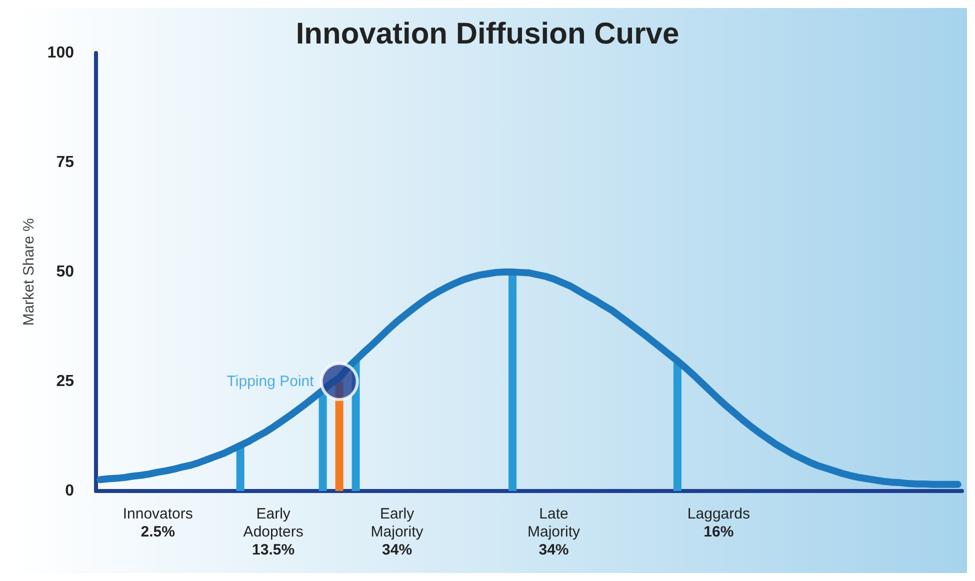  What do you see at coordinates (60, 53) in the screenshot?
I see `y-tick-label: 100` at bounding box center [60, 53].